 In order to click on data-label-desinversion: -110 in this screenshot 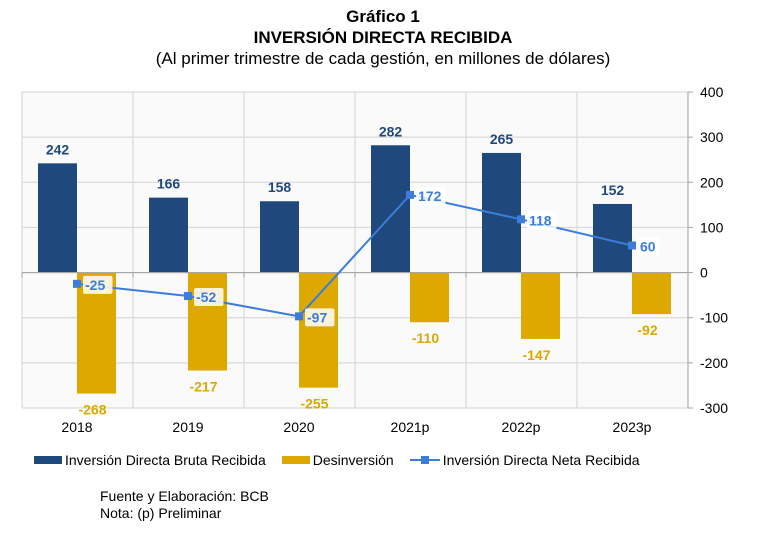, I will do `click(425, 338)`.